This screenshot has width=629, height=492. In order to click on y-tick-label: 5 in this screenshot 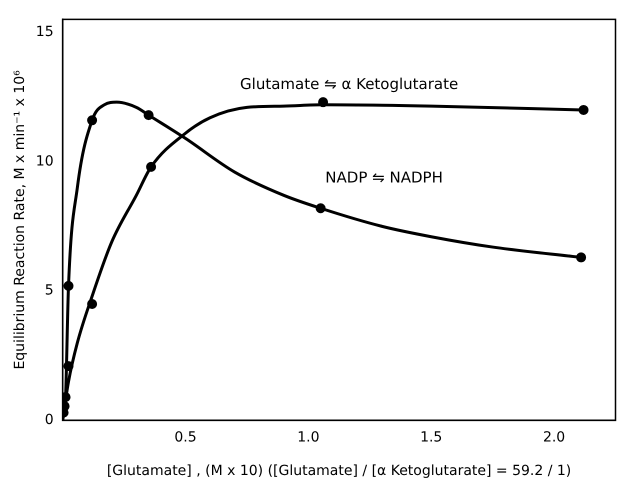, I will do `click(49, 290)`.